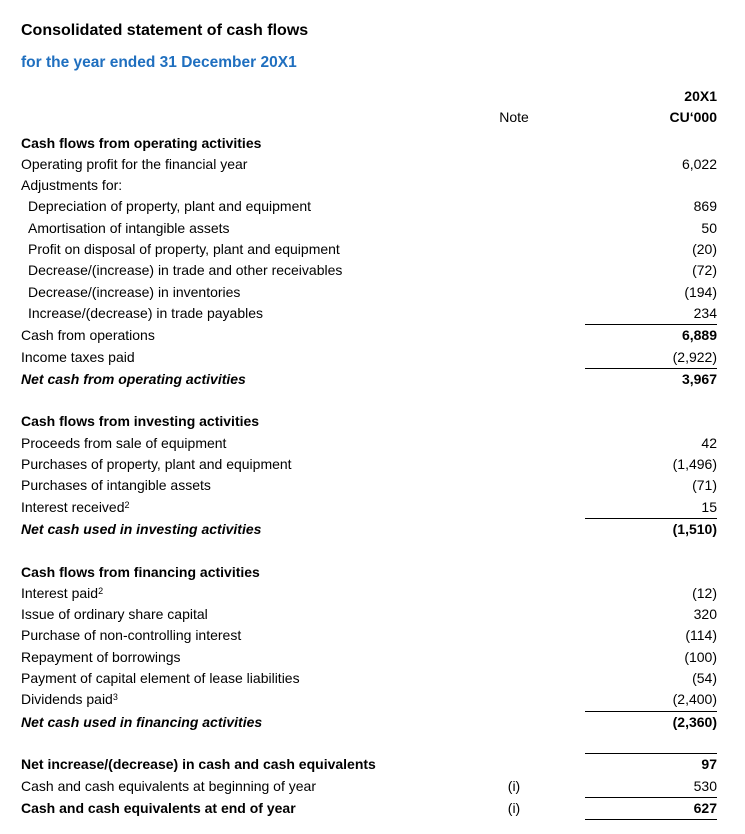 This screenshot has width=745, height=834. What do you see at coordinates (140, 571) in the screenshot?
I see `section-title: Cash flows from financing activities` at bounding box center [140, 571].